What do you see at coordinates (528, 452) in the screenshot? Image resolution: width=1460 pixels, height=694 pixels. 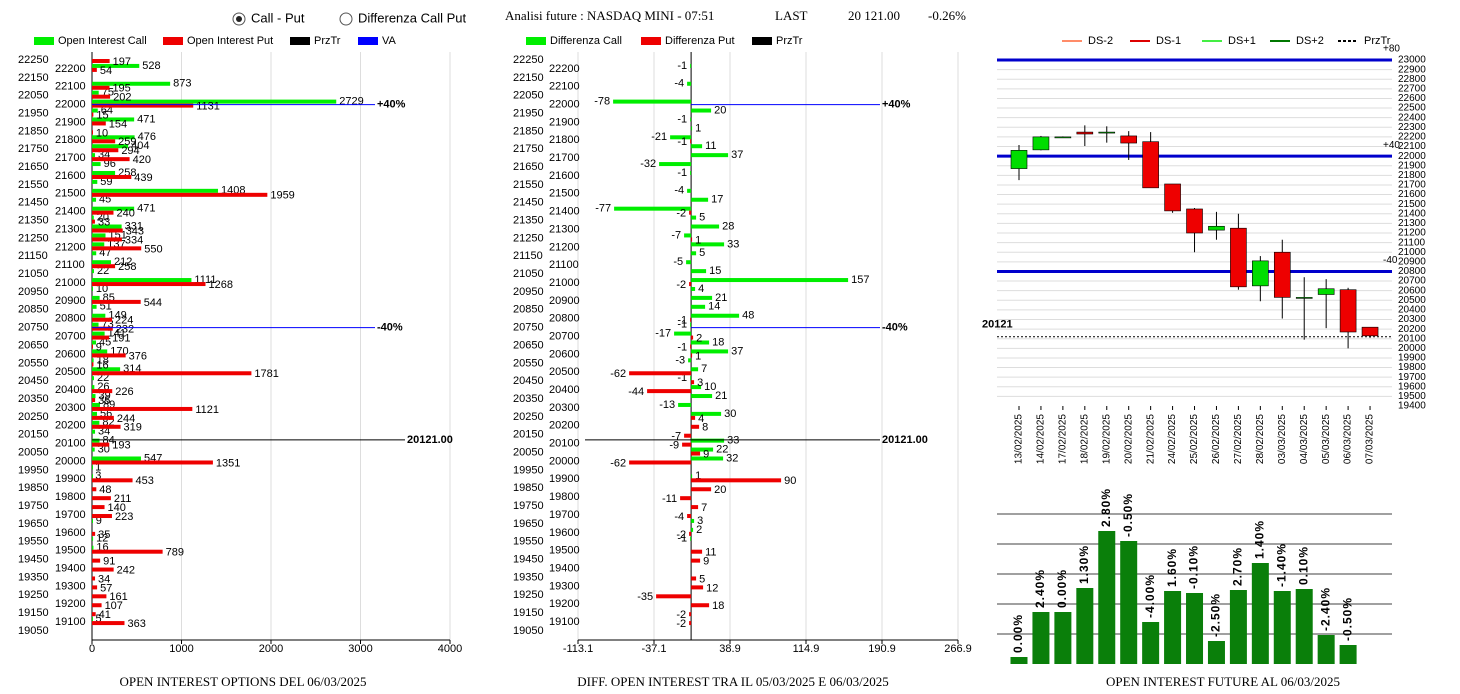 I see `y-tick-label: 20050` at bounding box center [528, 452].